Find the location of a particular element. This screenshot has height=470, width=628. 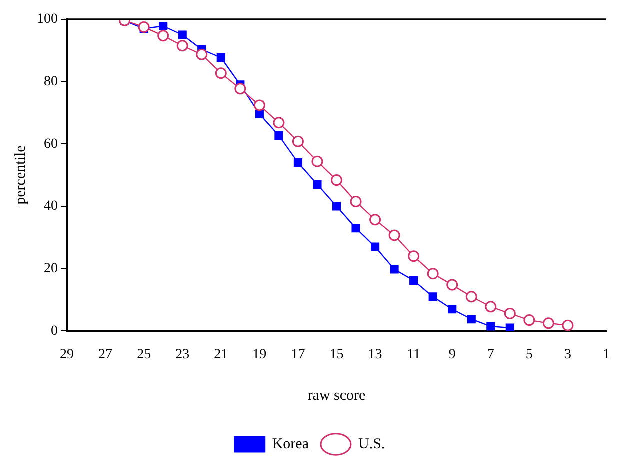

y-axis-title: percentile is located at coordinates (20, 175).